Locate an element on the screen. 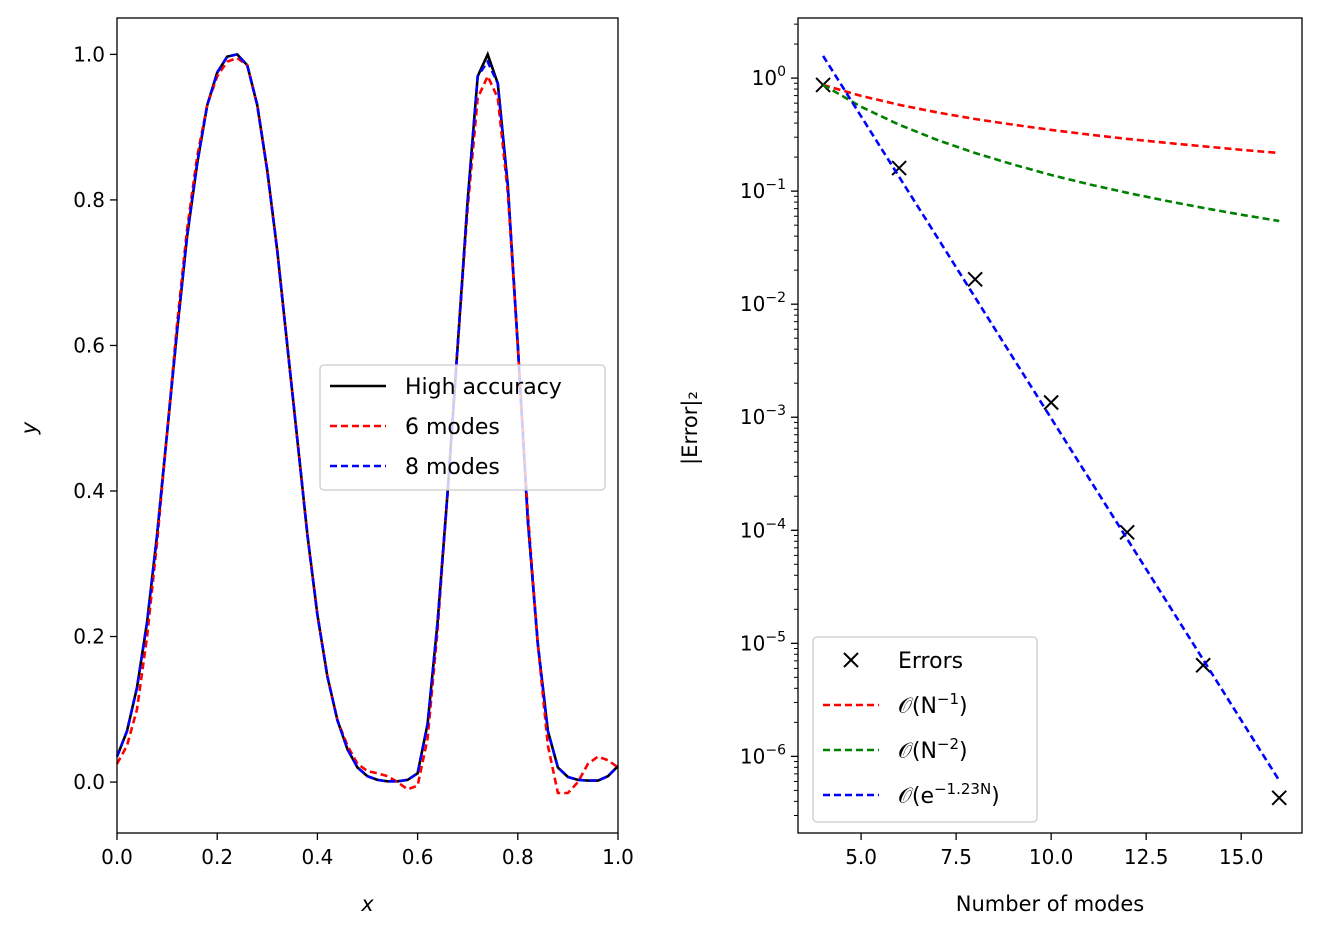 This screenshot has height=936, width=1320. y-tick-label: 10⁻⁵ is located at coordinates (763, 642).